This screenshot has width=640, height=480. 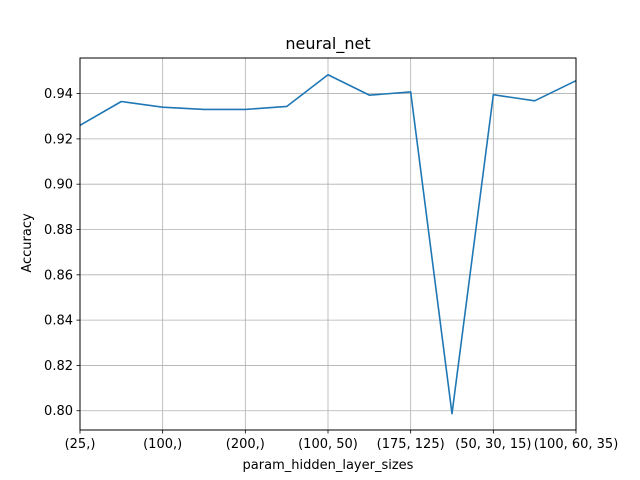 I want to click on chart-title: neural_net, so click(x=327, y=44).